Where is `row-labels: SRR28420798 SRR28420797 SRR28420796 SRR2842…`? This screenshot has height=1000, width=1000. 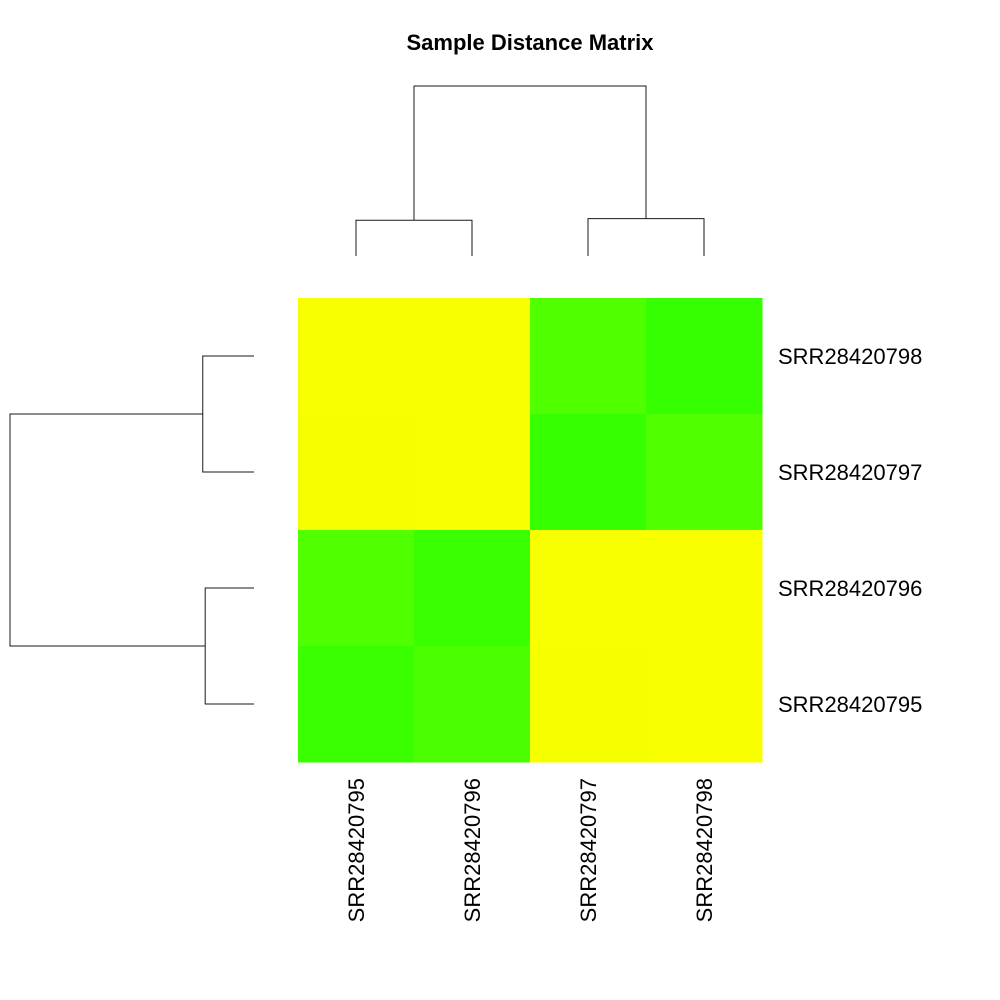
row-labels: SRR28420798 SRR28420797 SRR28420796 SRR2842… is located at coordinates (850, 530).